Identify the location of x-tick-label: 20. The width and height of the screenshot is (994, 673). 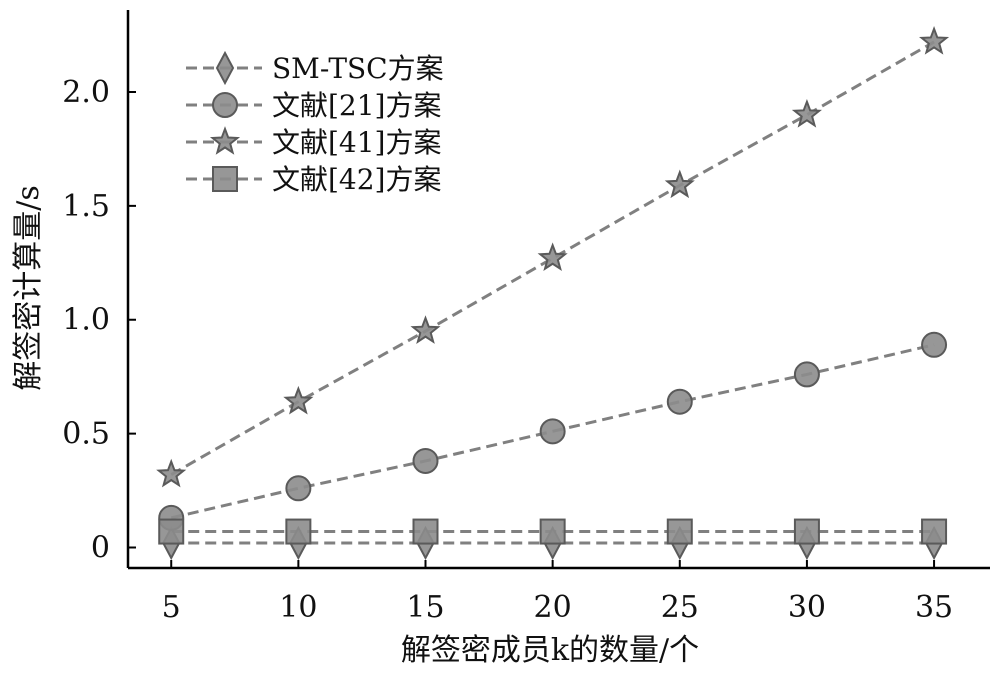
(553, 607).